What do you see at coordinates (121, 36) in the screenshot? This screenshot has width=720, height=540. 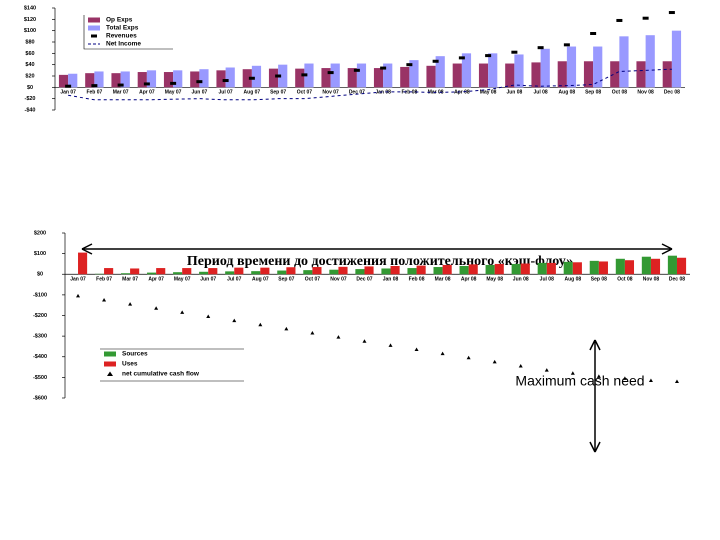 I see `legend-label: Revenues` at bounding box center [121, 36].